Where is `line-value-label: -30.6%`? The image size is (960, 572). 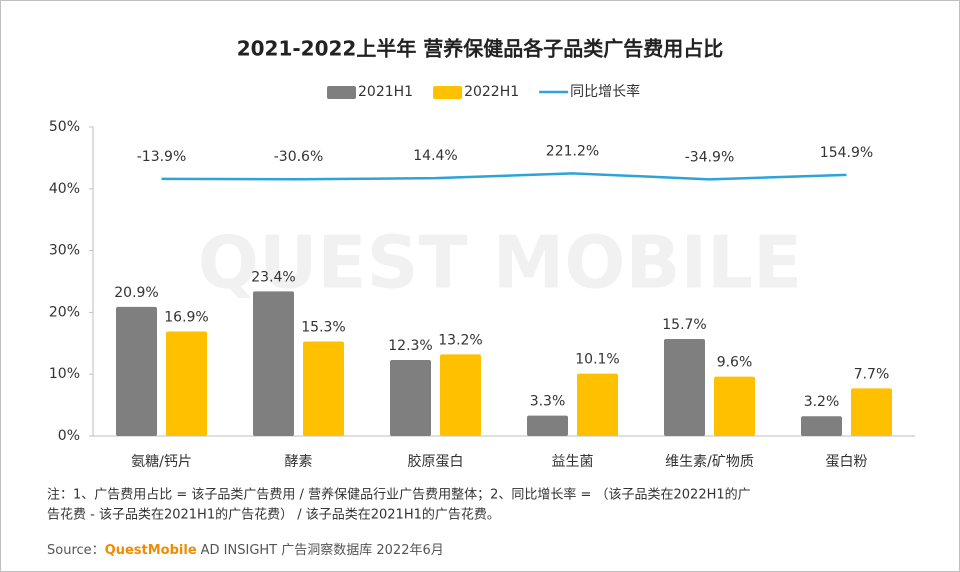 line-value-label: -30.6% is located at coordinates (299, 157).